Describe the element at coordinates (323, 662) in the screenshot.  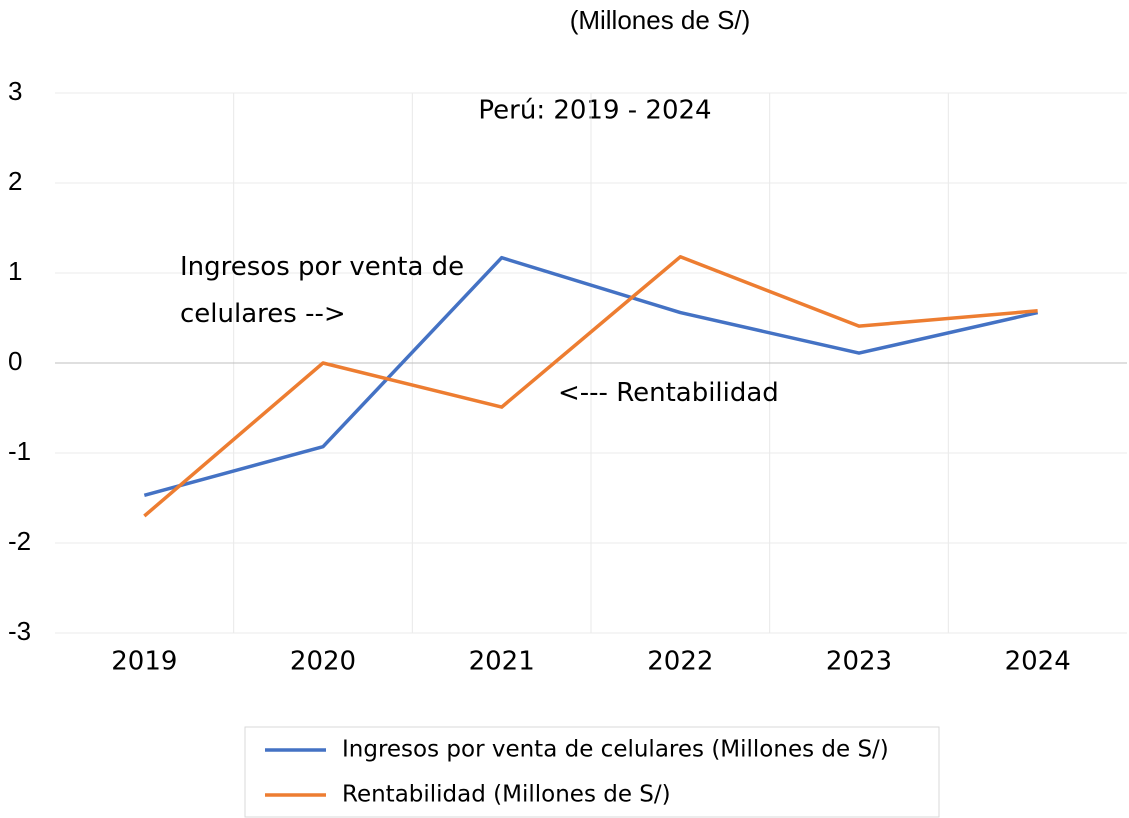
I see `x-tick-label: 2020` at that location.